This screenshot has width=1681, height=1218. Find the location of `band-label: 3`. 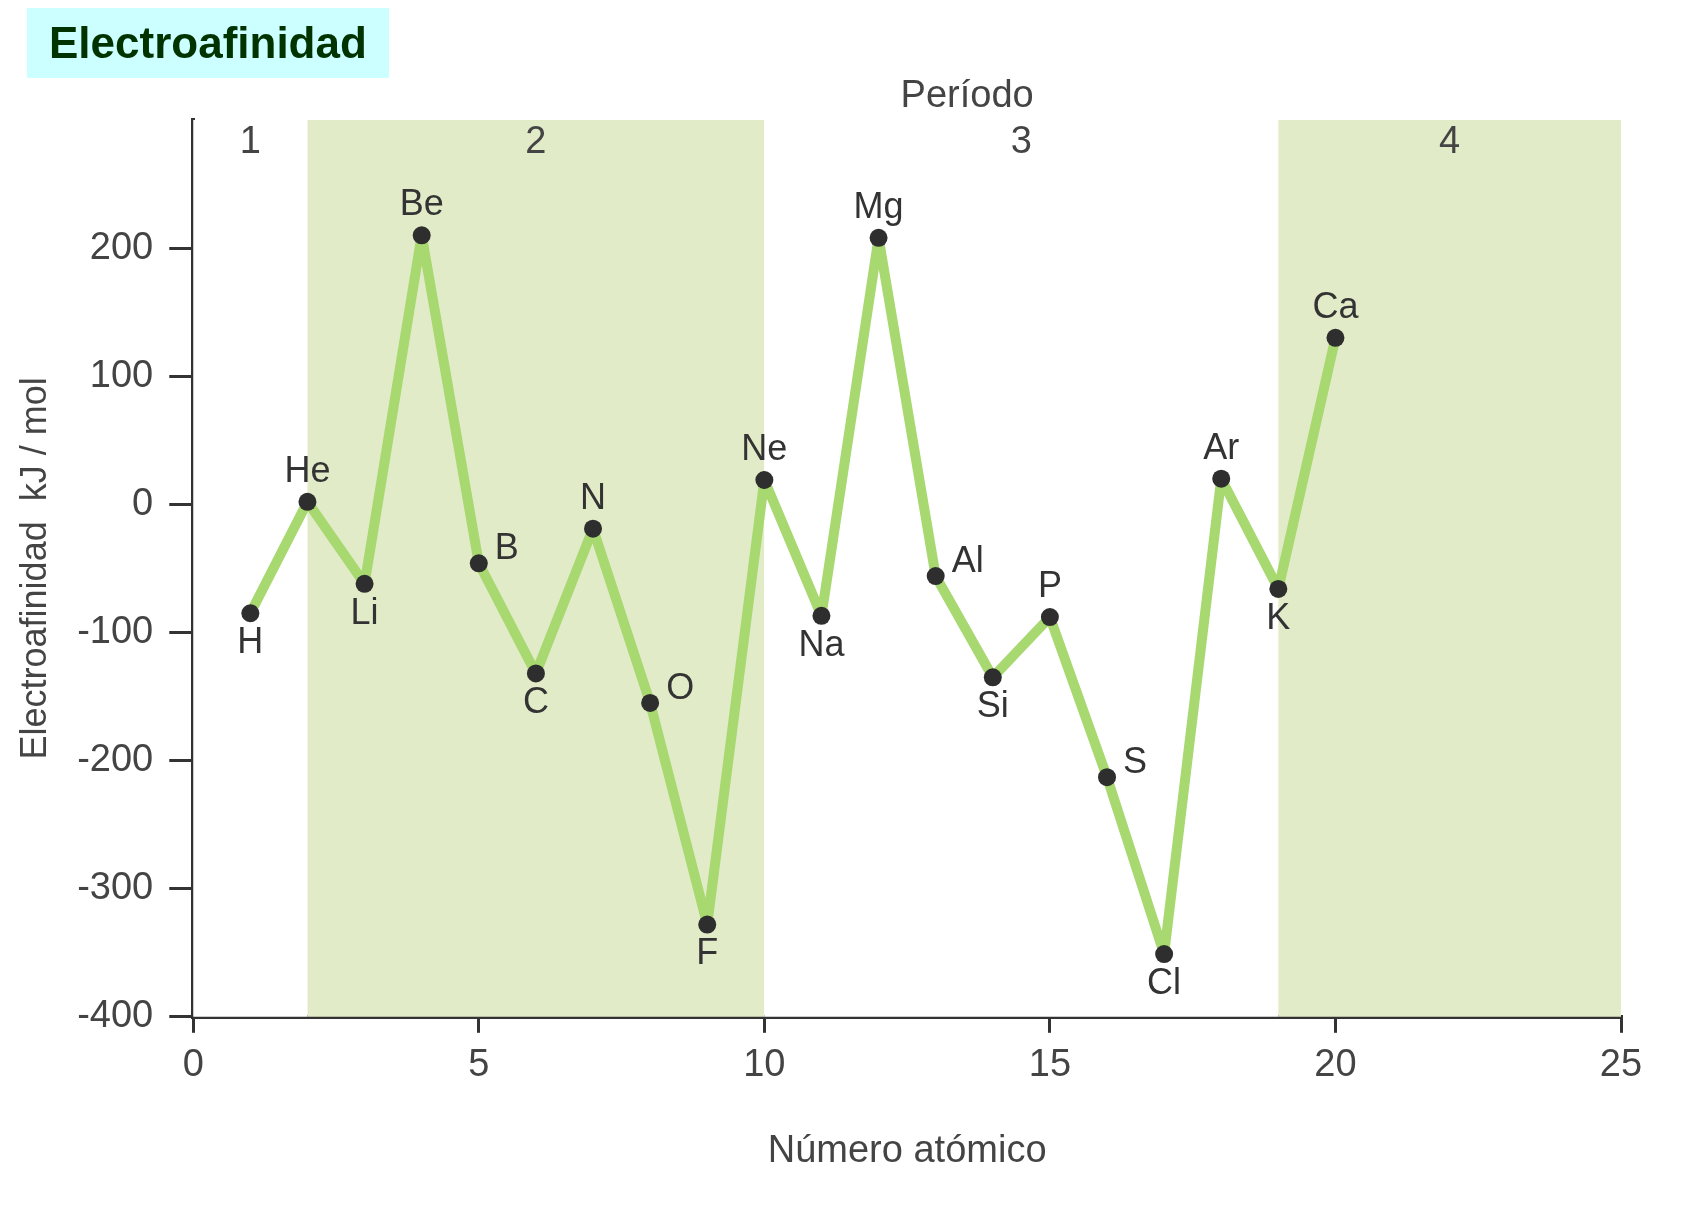

band-label: 3 is located at coordinates (1021, 140).